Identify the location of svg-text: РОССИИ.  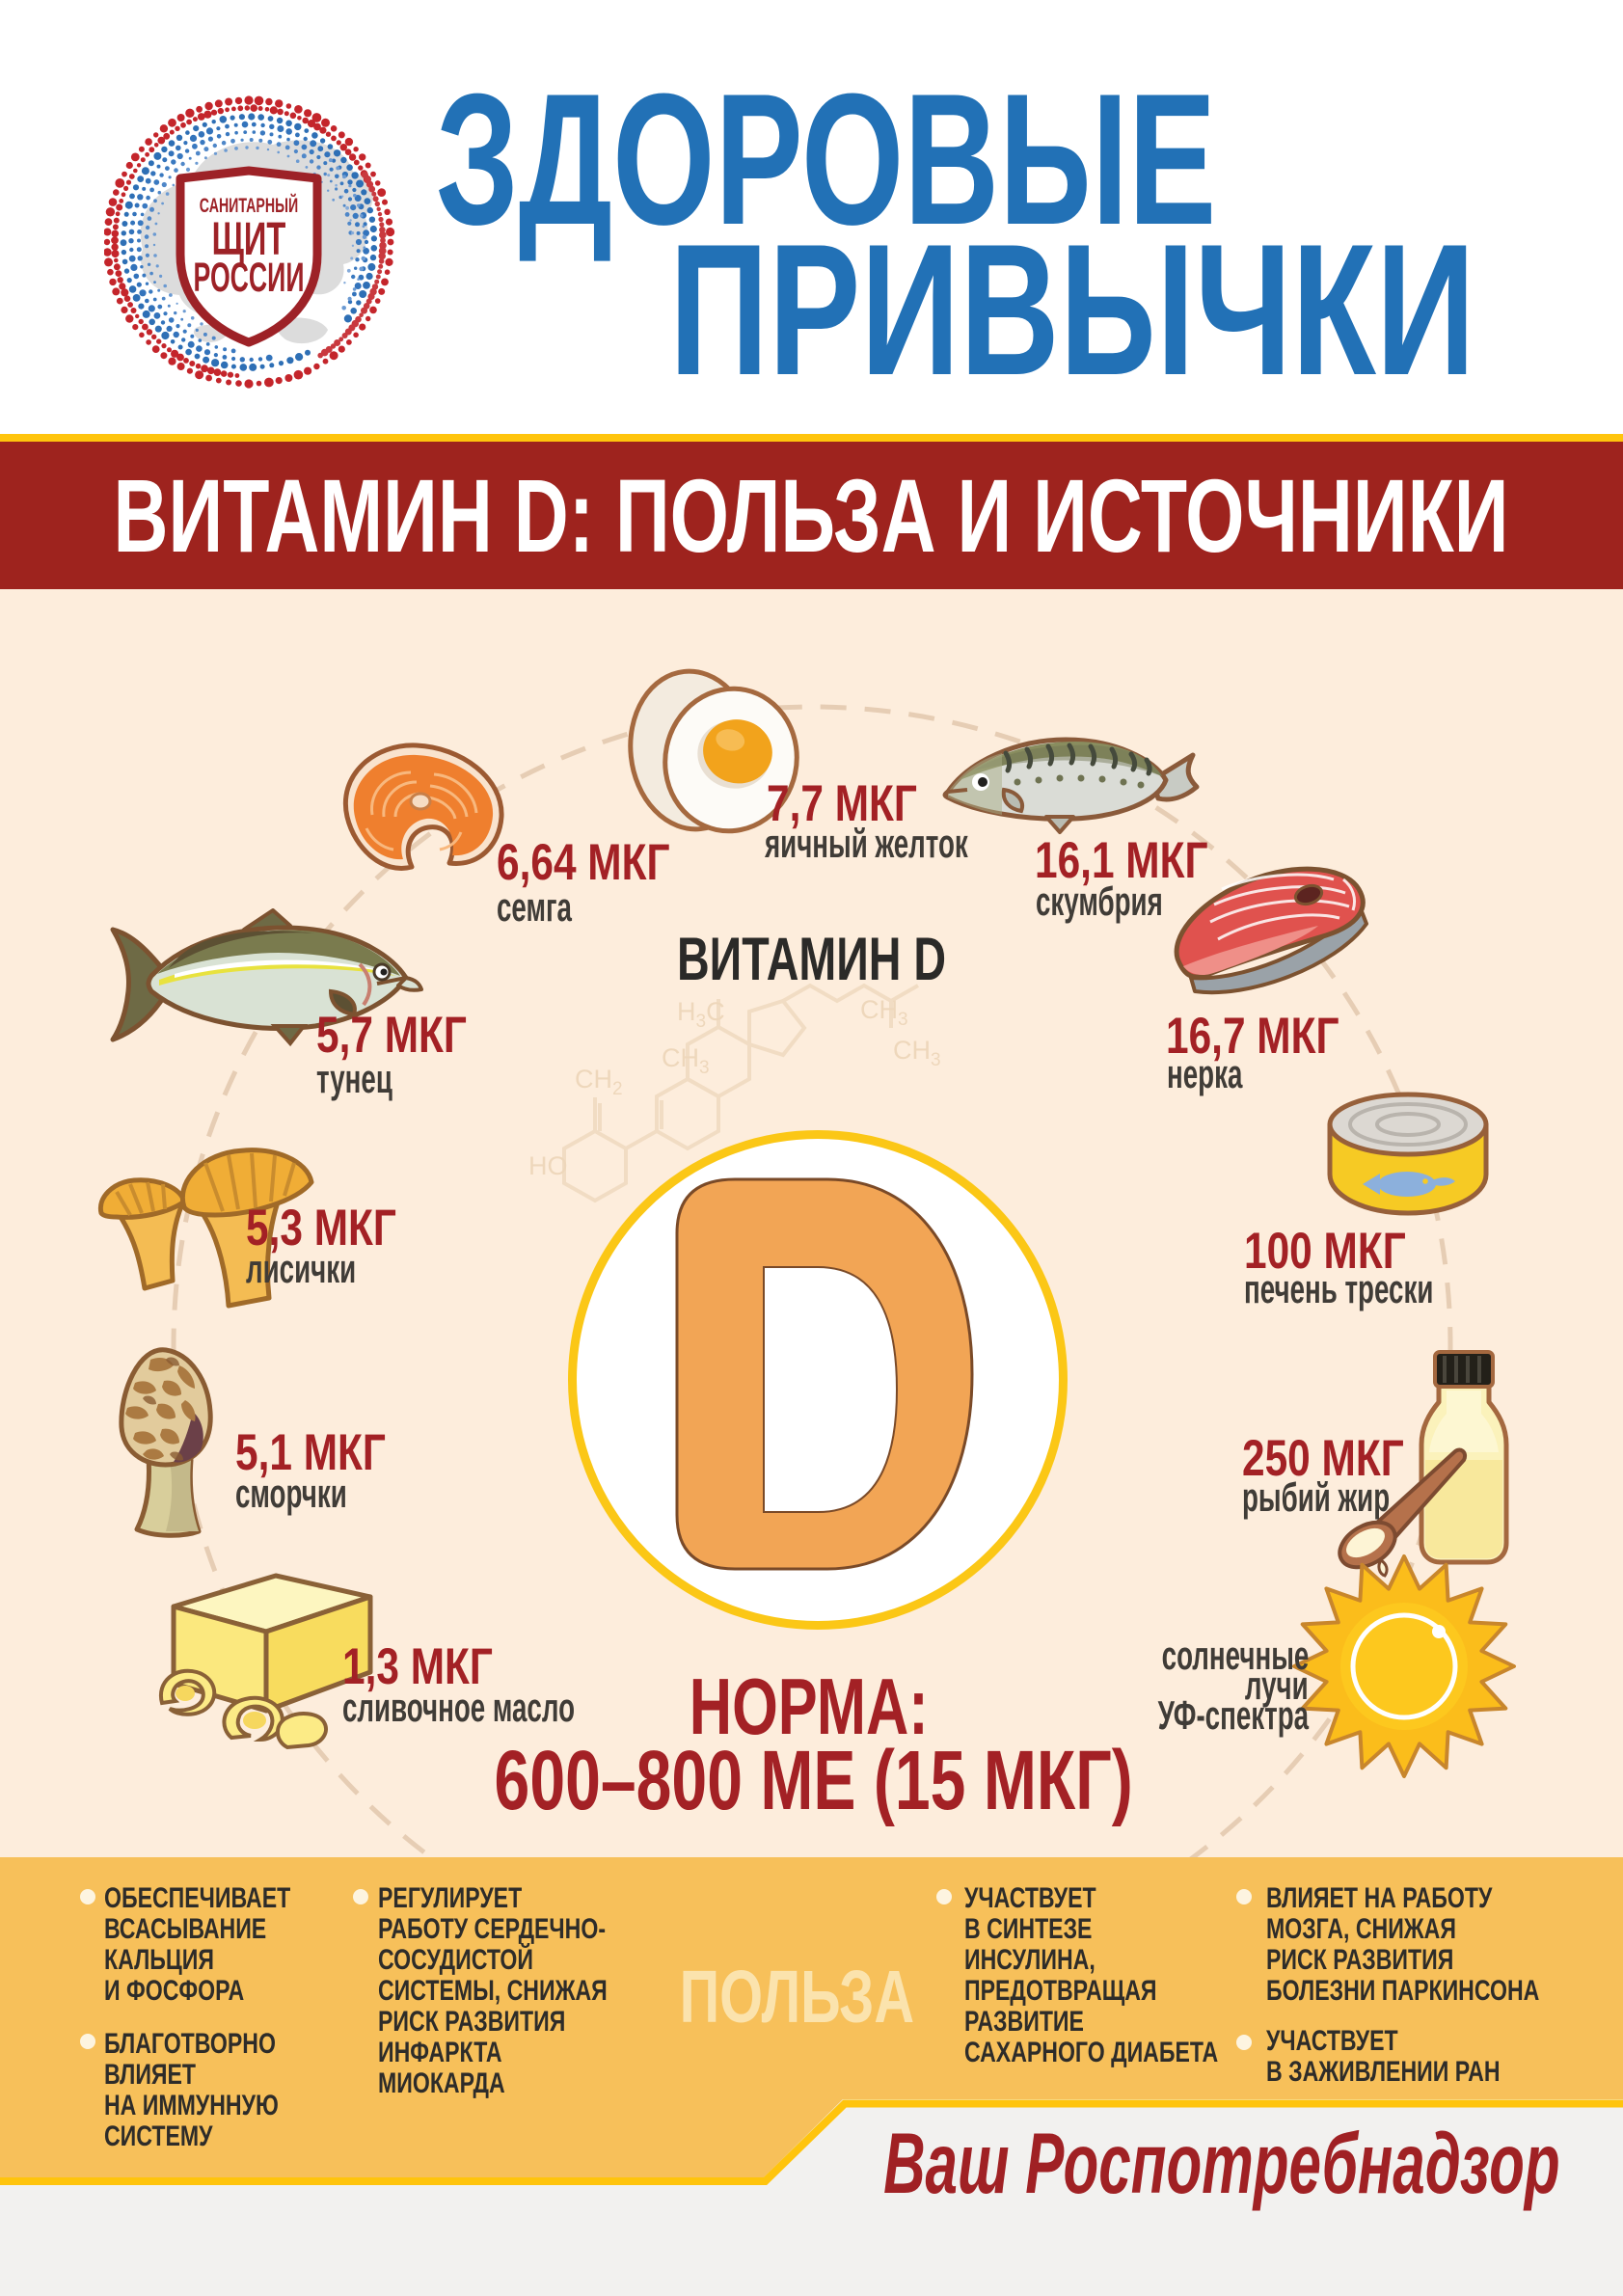
(249, 278).